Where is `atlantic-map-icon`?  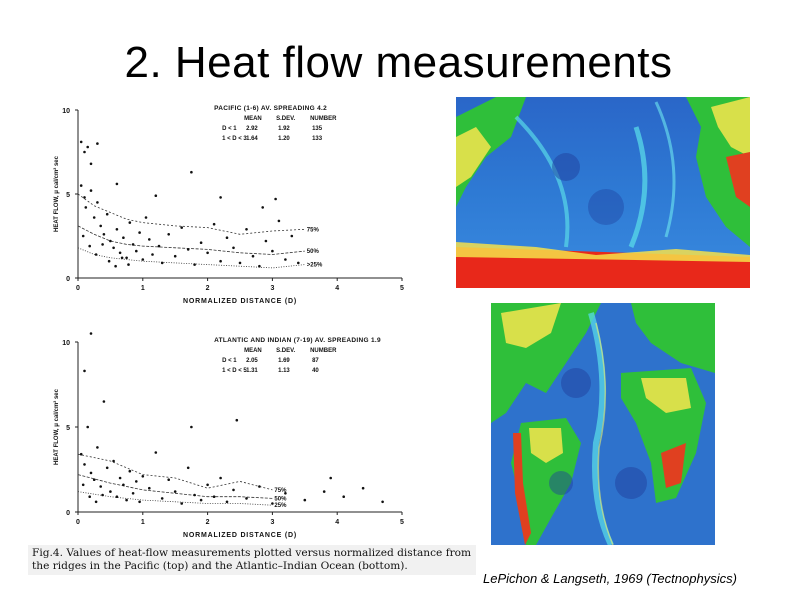 atlantic-map-icon is located at coordinates (603, 424).